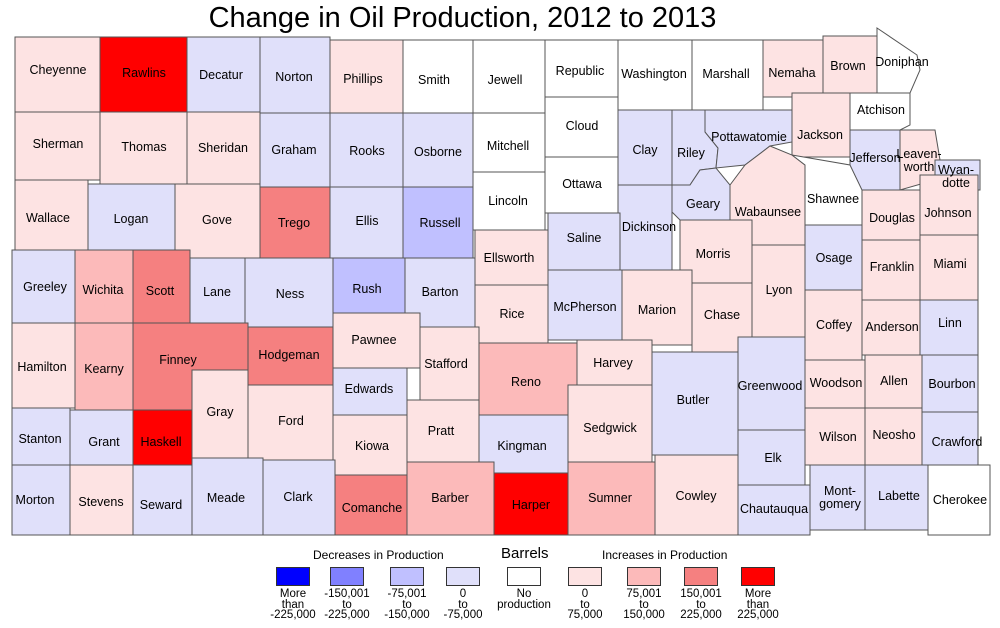 This screenshot has width=1000, height=628. Describe the element at coordinates (161, 505) in the screenshot. I see `county-label-seward: Seward` at that location.